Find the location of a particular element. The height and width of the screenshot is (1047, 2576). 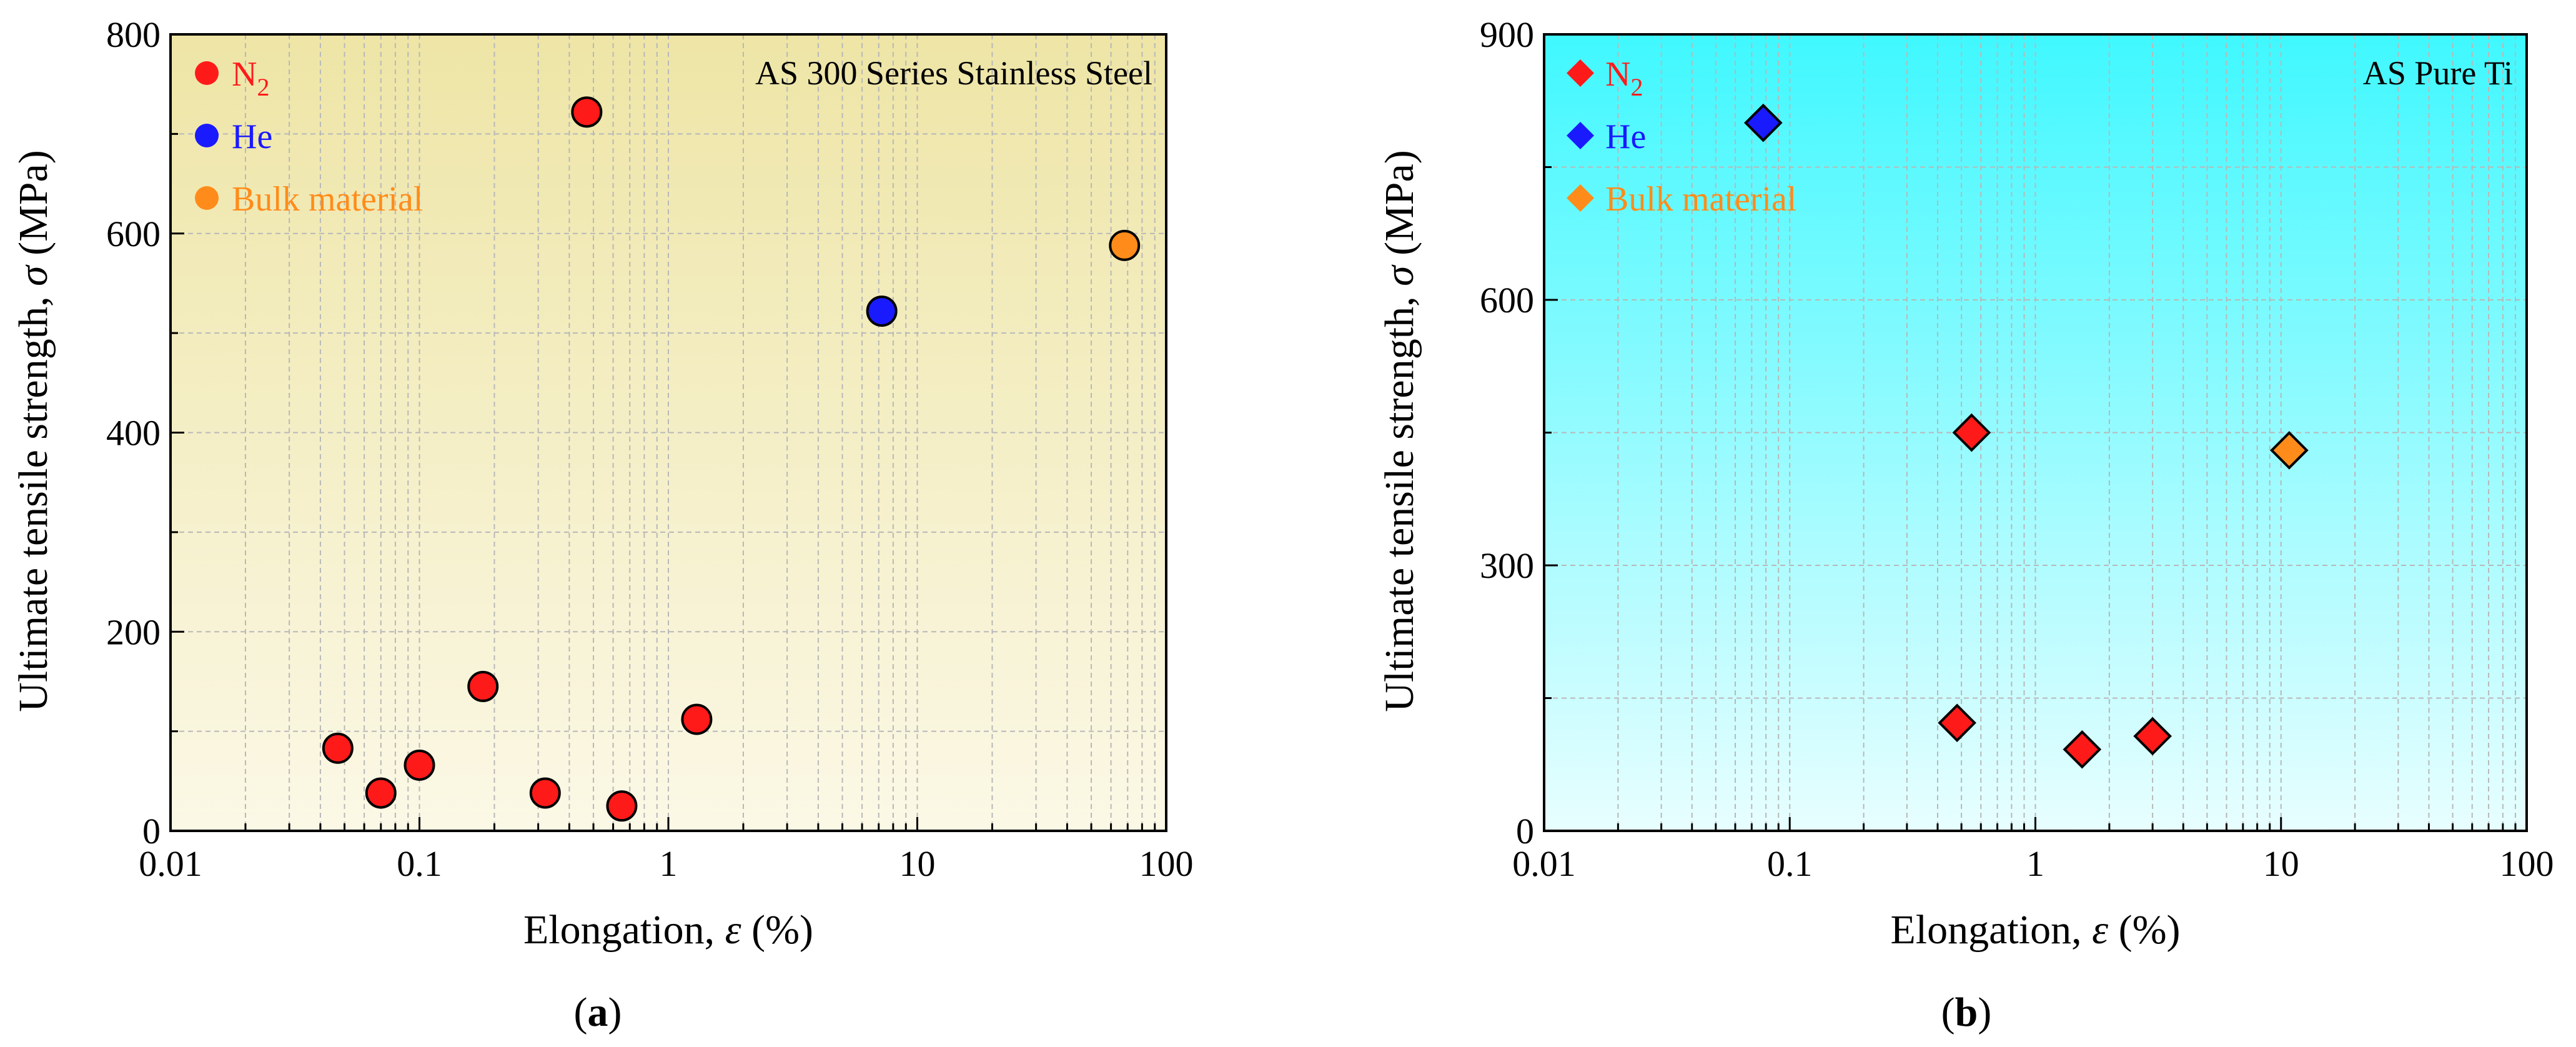

y-tick-label: 300 is located at coordinates (1507, 565).